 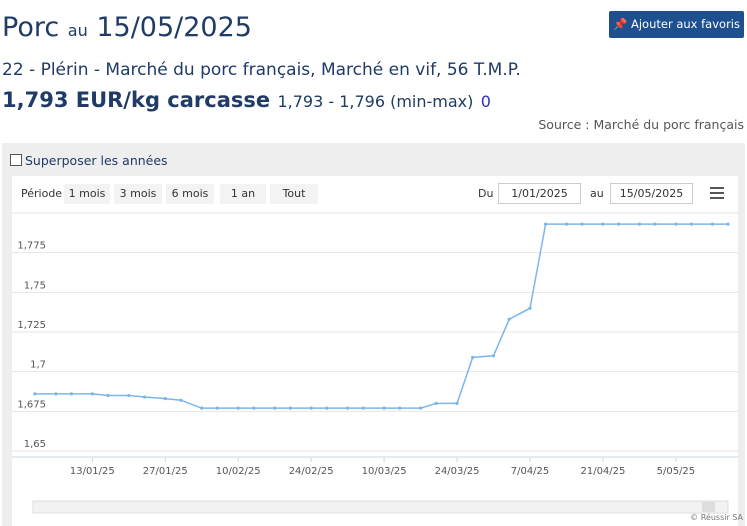 What do you see at coordinates (530, 471) in the screenshot?
I see `x-tick-label: 7/04/25` at bounding box center [530, 471].